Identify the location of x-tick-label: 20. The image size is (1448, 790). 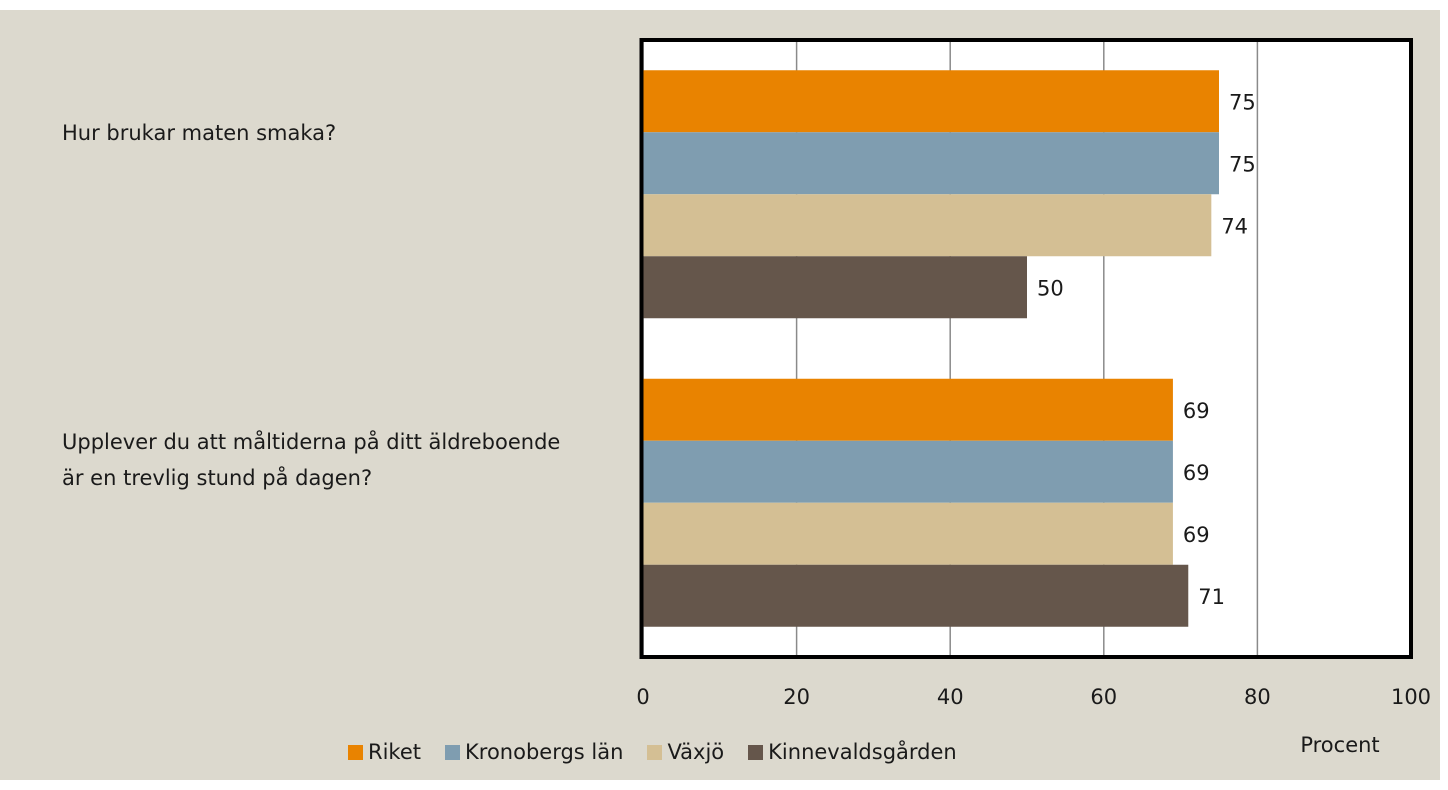
(796, 697).